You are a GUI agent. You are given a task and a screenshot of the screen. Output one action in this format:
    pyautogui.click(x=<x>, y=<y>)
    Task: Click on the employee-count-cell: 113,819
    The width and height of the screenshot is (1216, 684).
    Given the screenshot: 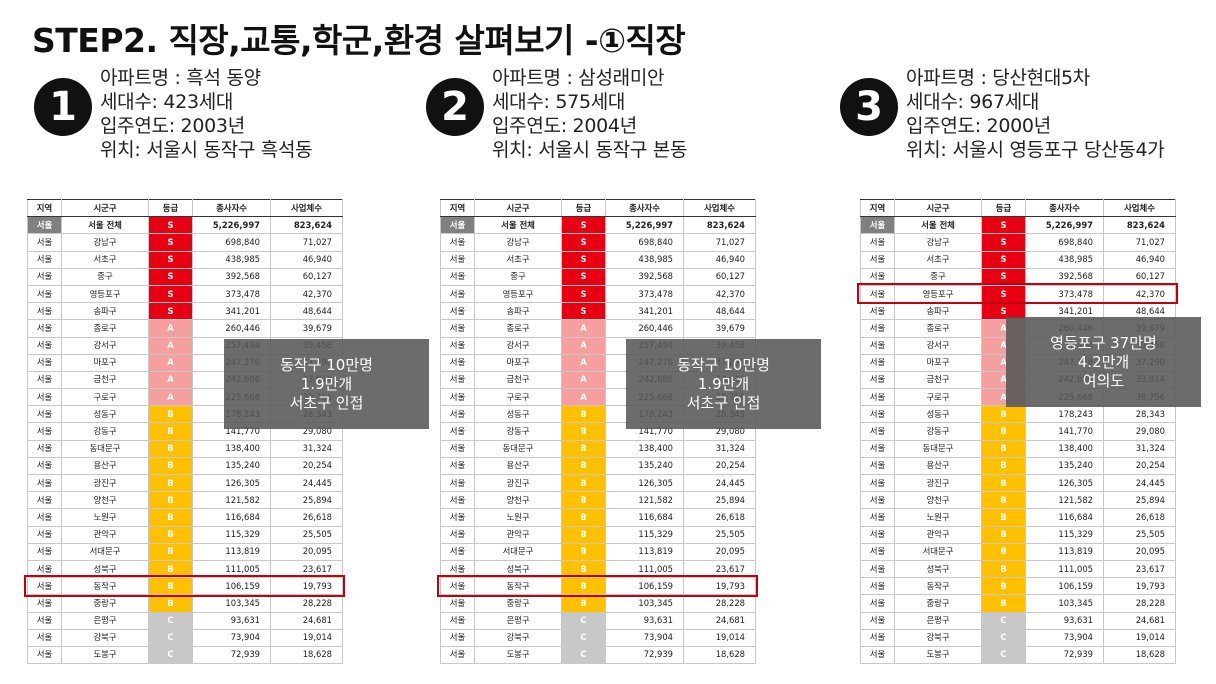 What is the action you would take?
    pyautogui.click(x=231, y=551)
    